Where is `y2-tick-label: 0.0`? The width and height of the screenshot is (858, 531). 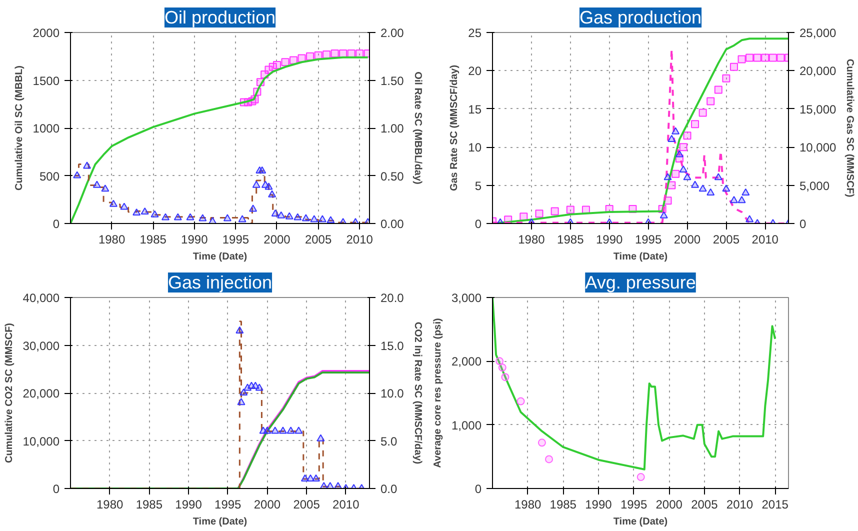 y2-tick-label: 0.0 is located at coordinates (389, 489).